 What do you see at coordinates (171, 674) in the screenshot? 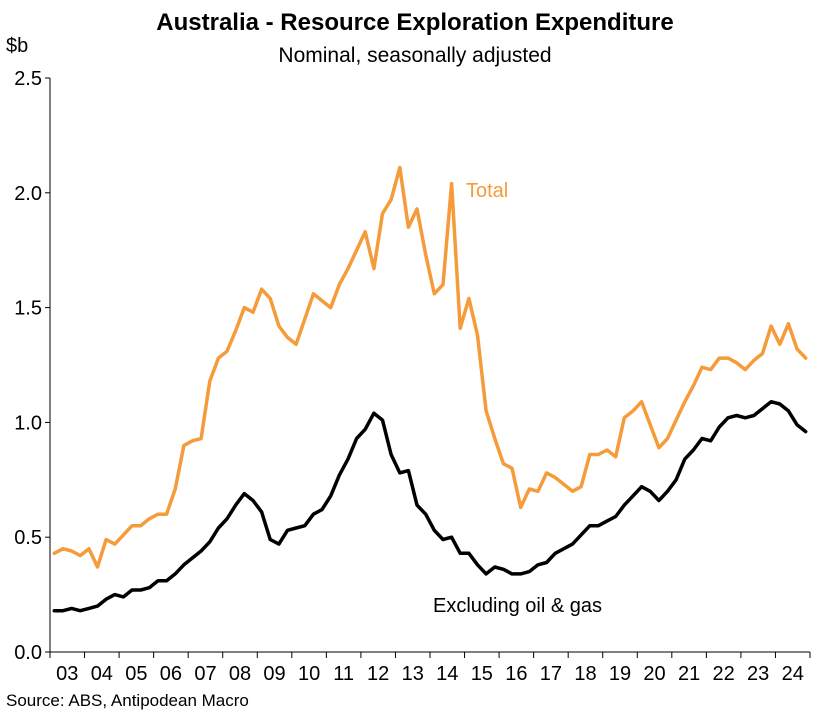
I see `x-tick-label: 06` at bounding box center [171, 674].